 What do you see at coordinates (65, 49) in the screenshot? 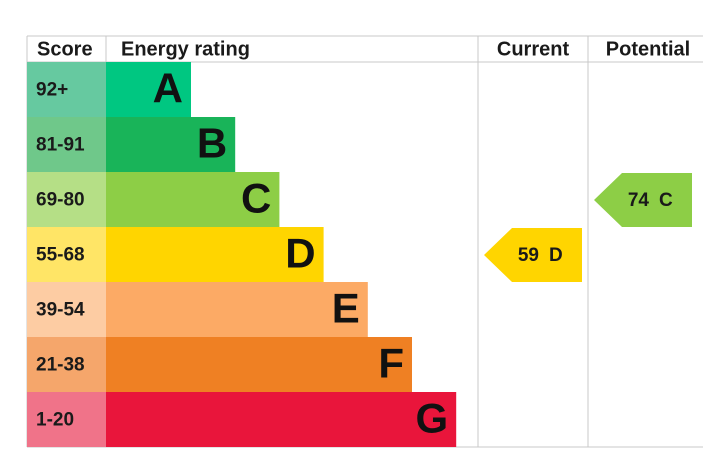
I see `header-score: Score` at bounding box center [65, 49].